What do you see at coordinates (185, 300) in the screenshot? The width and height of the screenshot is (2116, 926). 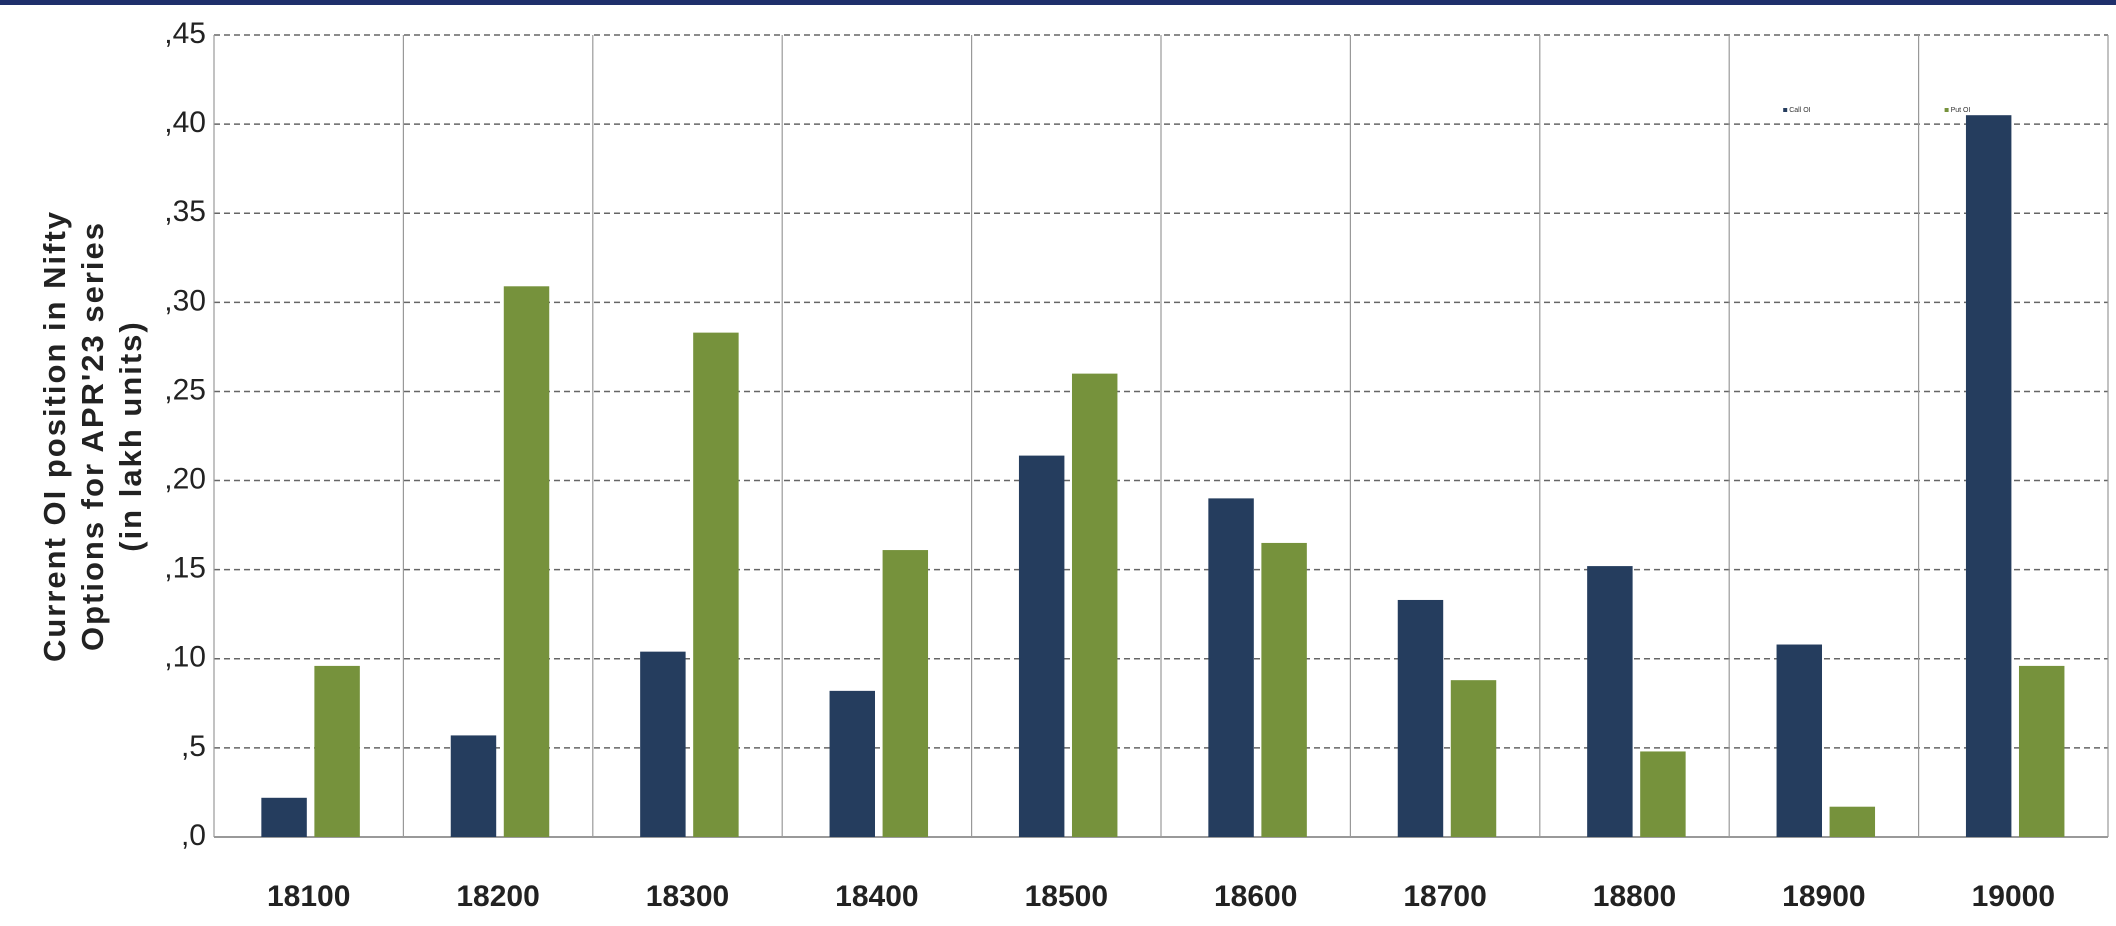 I see `y-tick-label: ,30` at bounding box center [185, 300].